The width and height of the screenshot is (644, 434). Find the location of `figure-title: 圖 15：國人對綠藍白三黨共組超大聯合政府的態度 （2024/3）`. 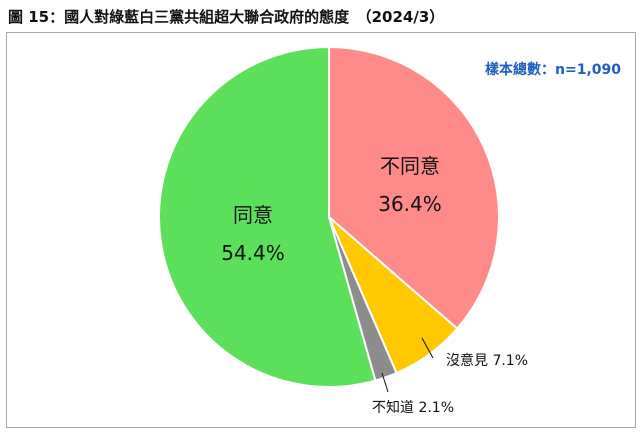

figure-title: 圖 15：國人對綠藍白三黨共組超大聯合政府的態度 （2024/3） is located at coordinates (226, 17).